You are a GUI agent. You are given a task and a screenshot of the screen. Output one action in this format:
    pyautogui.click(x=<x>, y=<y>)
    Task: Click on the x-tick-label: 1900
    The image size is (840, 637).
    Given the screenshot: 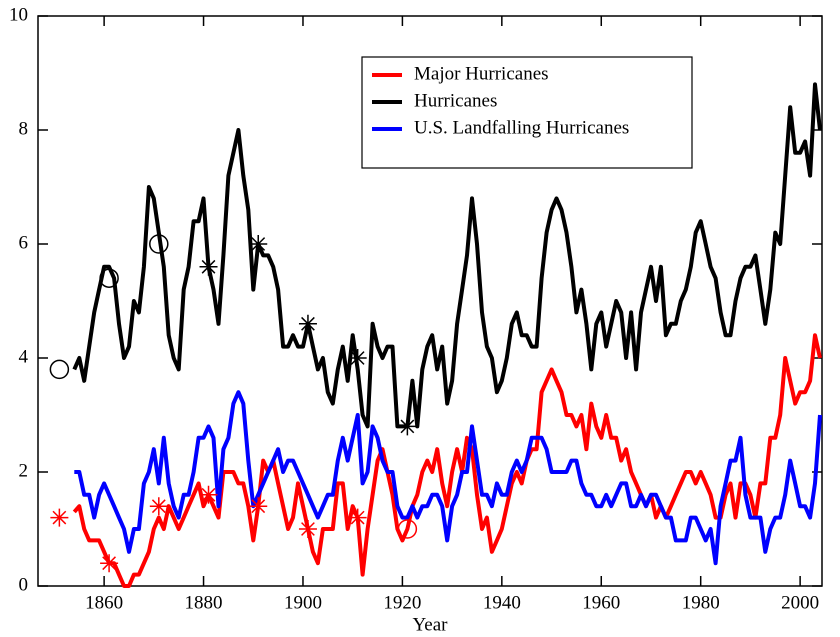 What is the action you would take?
    pyautogui.click(x=303, y=602)
    